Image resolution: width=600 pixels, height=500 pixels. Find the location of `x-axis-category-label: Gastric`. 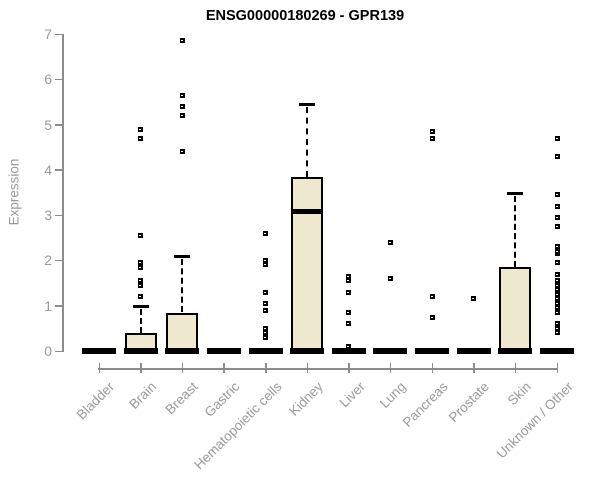

x-axis-category-label: Gastric is located at coordinates (222, 399).